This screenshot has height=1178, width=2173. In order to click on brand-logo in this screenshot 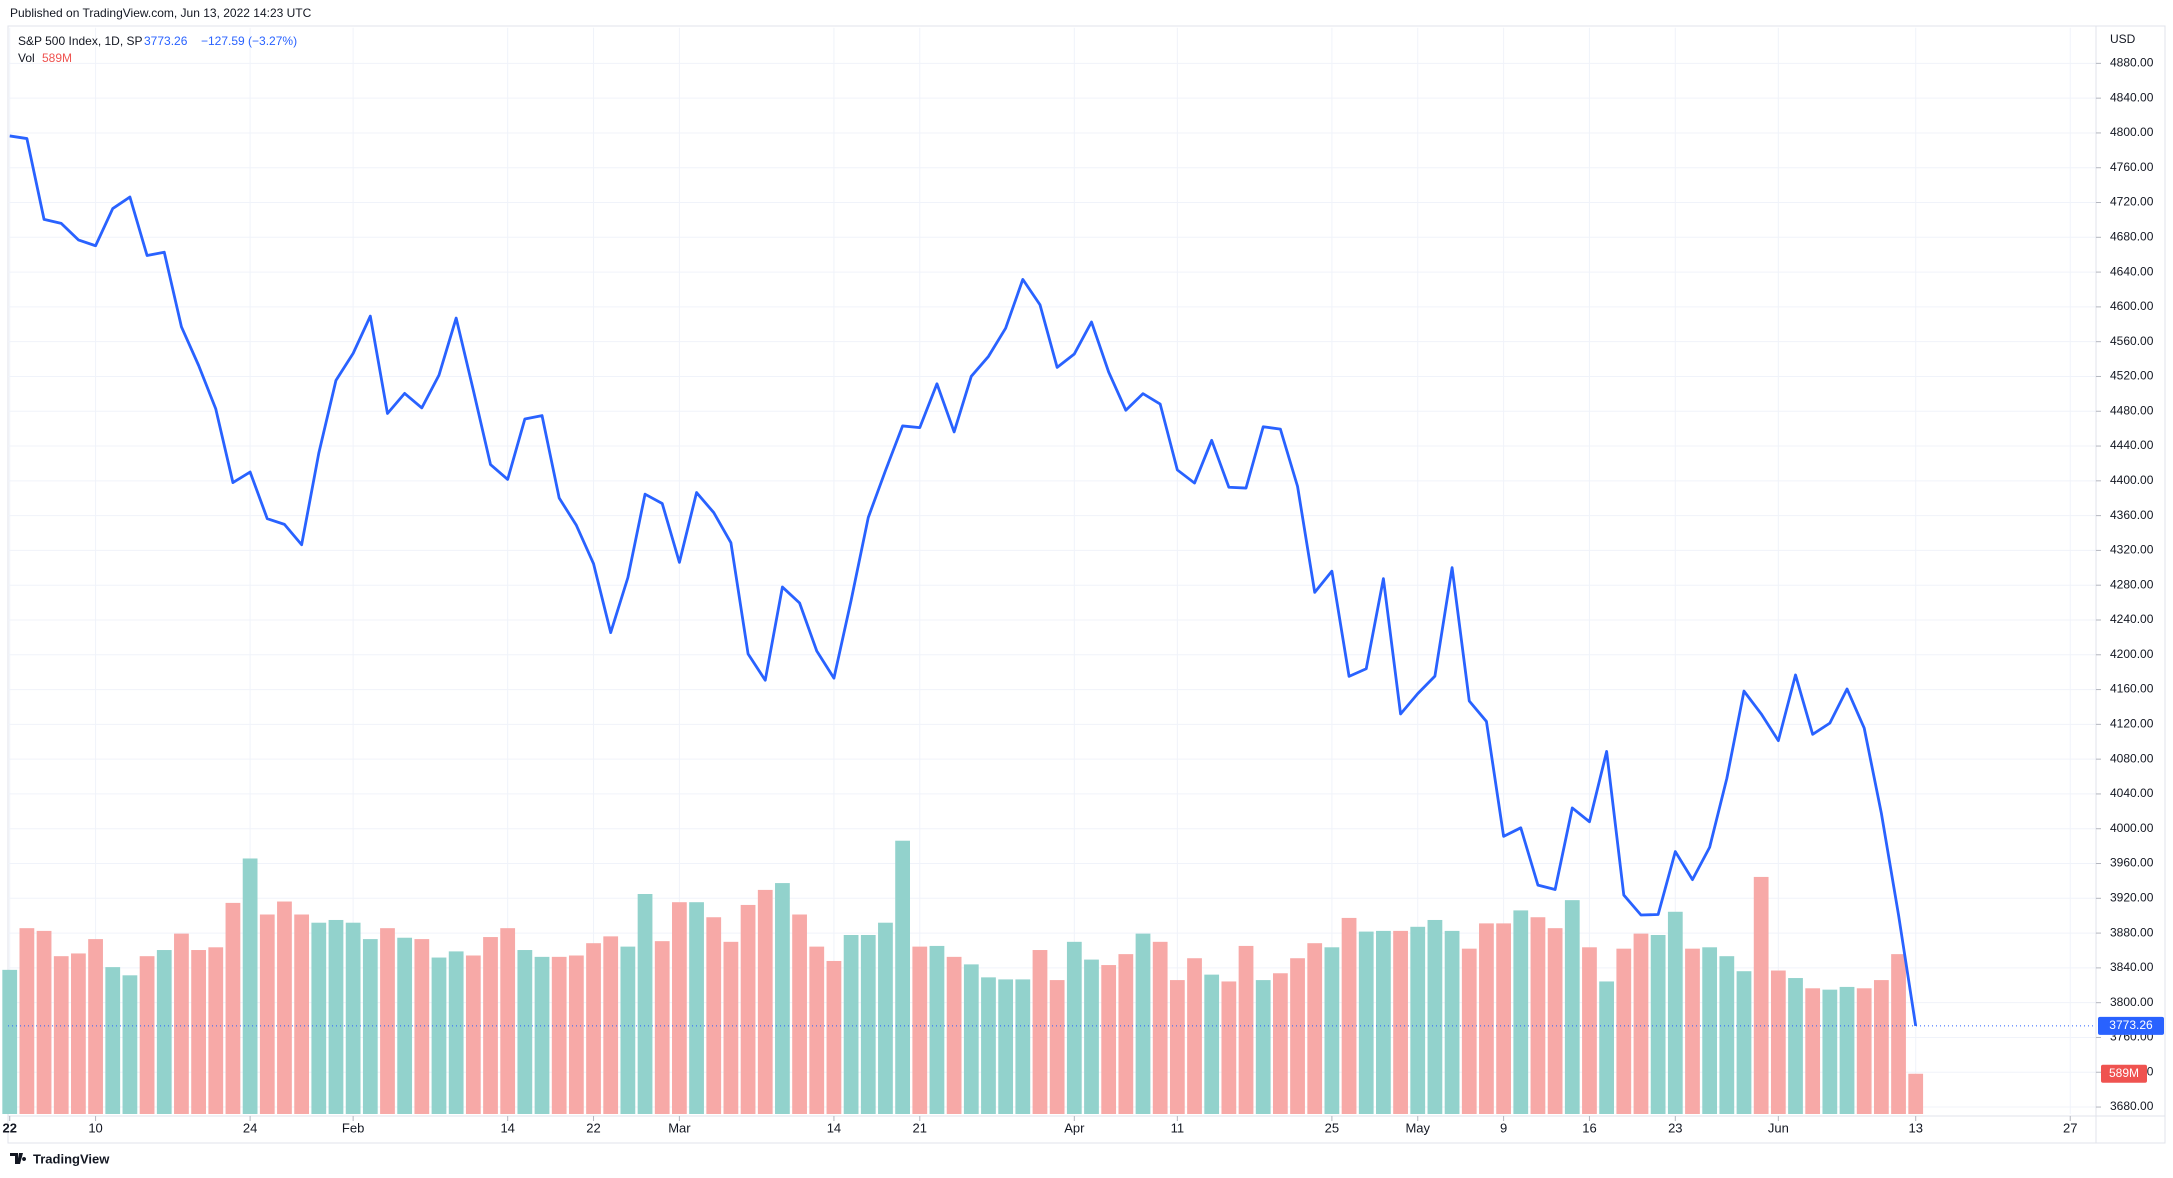, I will do `click(18, 1158)`.